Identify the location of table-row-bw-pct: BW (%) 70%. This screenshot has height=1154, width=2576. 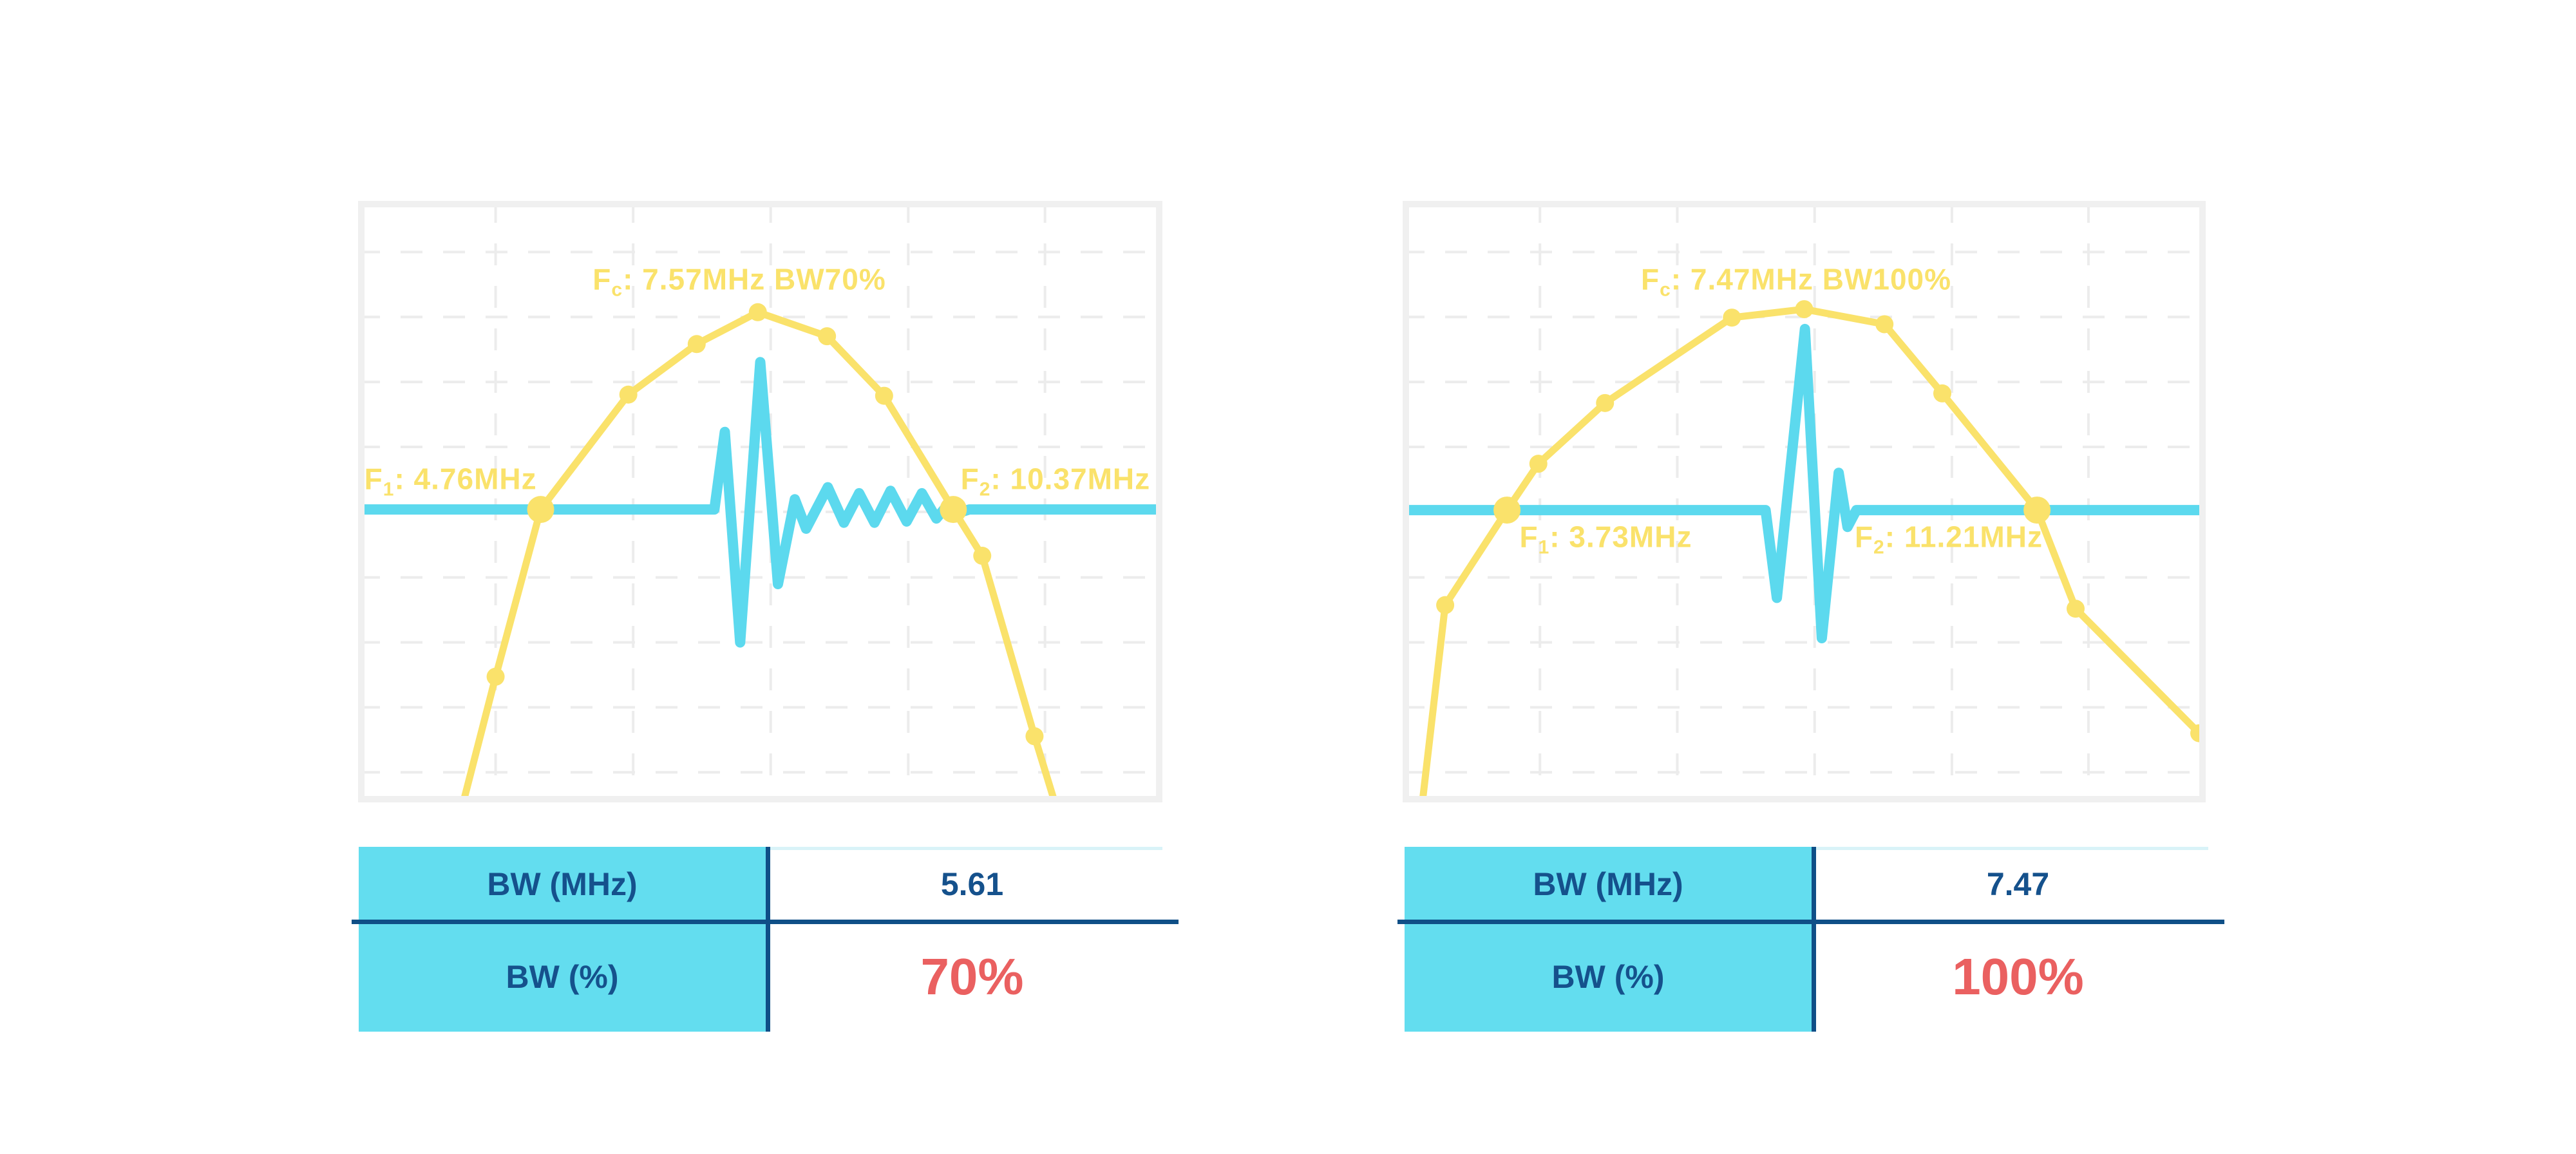
(769, 977).